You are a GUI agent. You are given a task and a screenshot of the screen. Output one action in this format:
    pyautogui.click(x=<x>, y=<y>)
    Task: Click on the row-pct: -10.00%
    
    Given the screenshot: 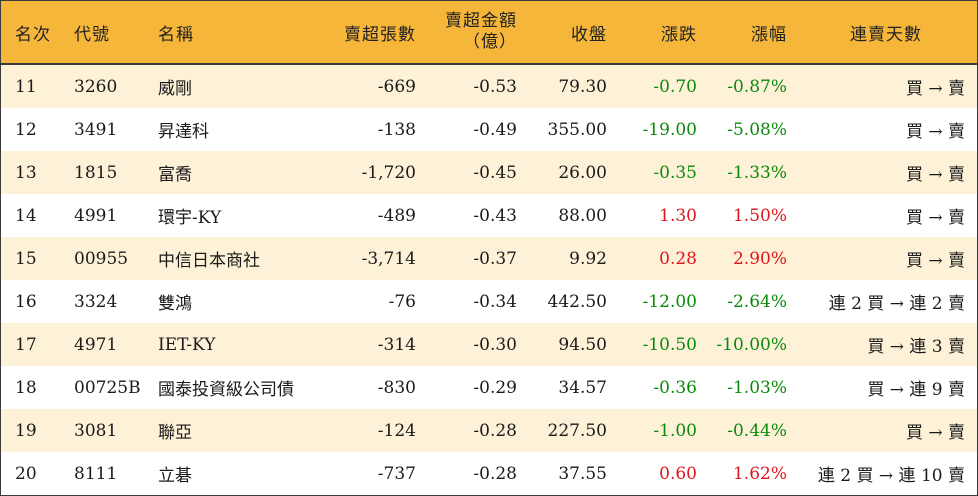 What is the action you would take?
    pyautogui.click(x=751, y=344)
    